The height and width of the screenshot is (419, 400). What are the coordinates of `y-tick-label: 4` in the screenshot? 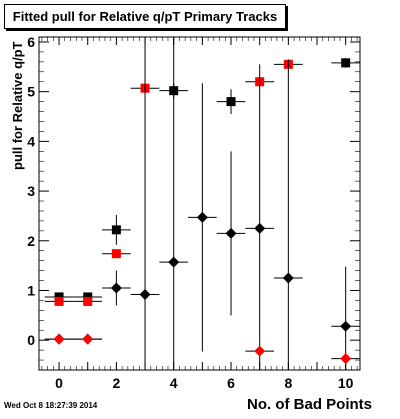 It's located at (31, 141).